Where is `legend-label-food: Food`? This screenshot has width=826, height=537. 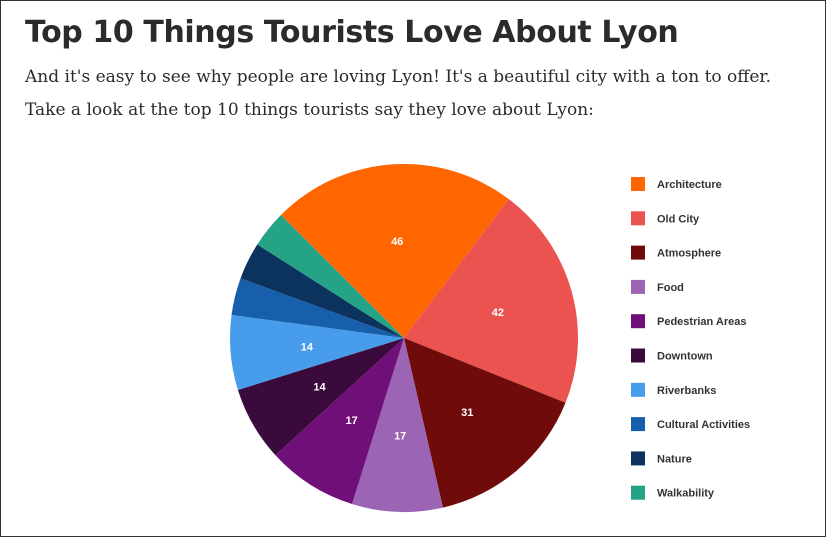 legend-label-food: Food is located at coordinates (670, 288).